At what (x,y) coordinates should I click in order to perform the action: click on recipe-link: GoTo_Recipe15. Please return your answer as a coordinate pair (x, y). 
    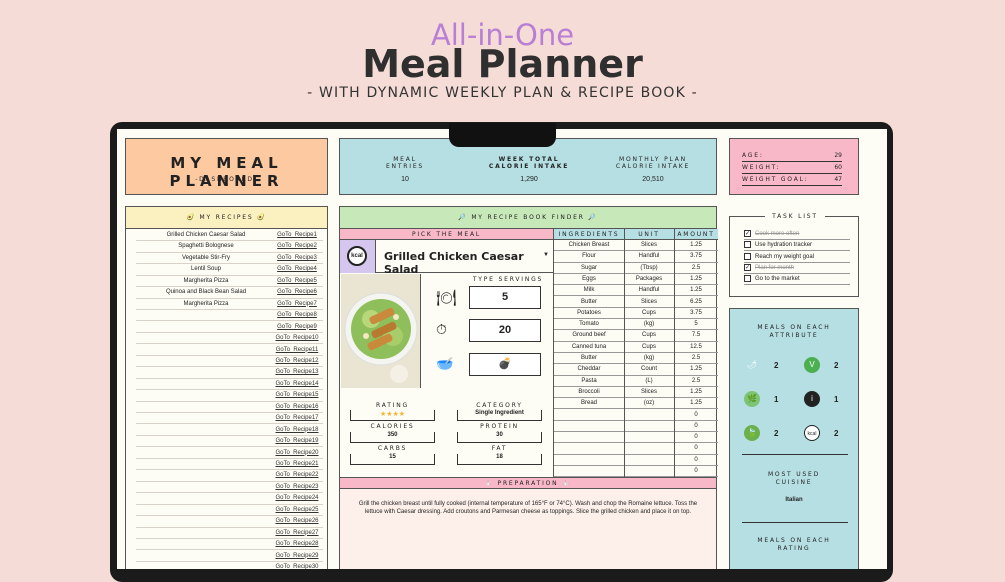
    Looking at the image, I should click on (297, 395).